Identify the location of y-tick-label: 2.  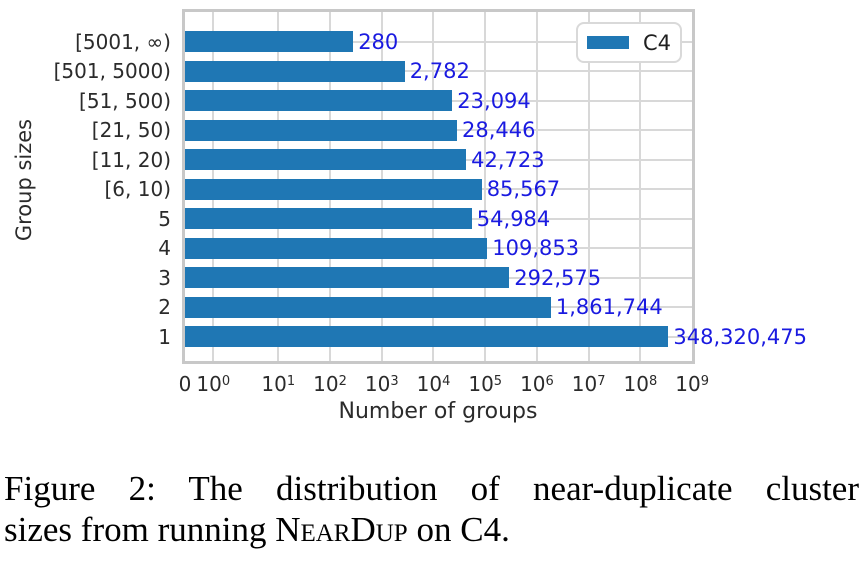
(164, 307).